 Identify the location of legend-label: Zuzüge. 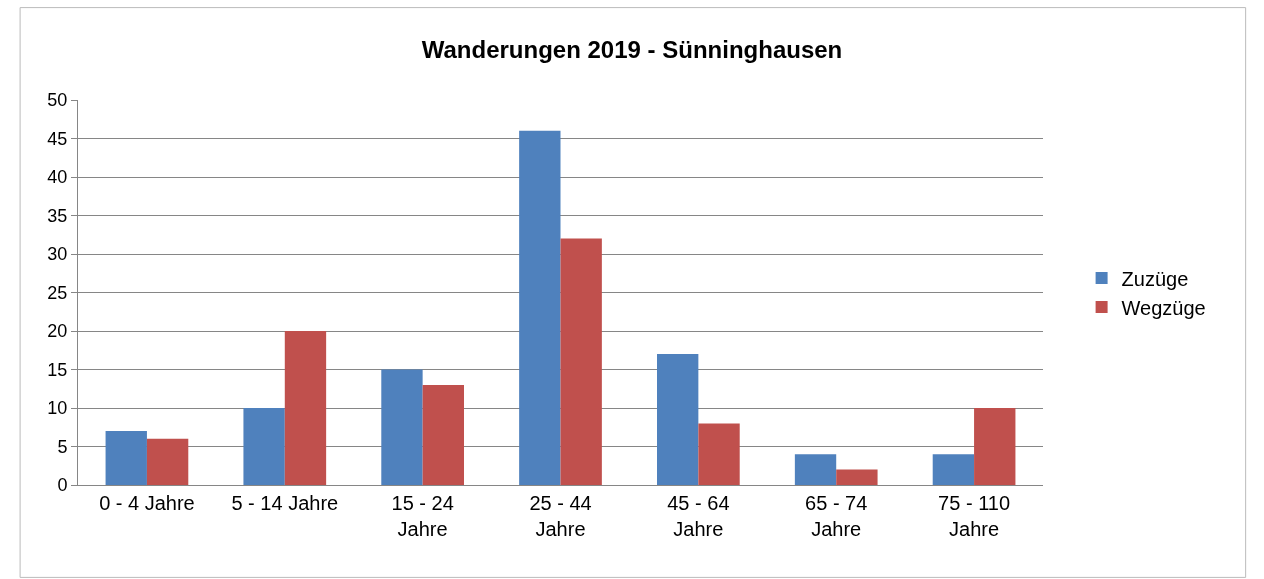
(1155, 278).